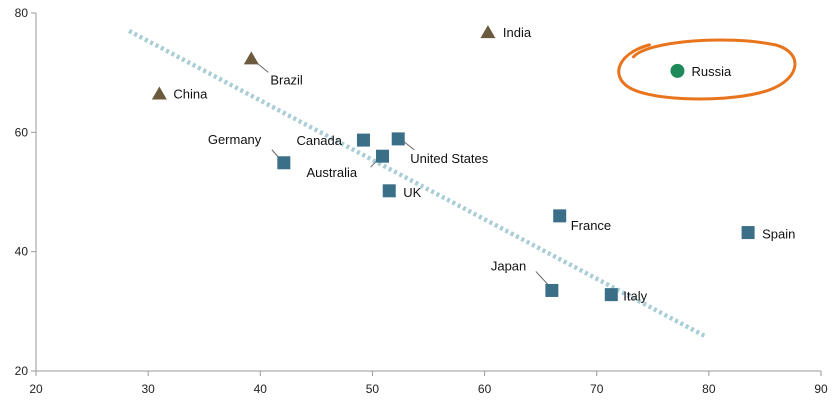 The height and width of the screenshot is (410, 837). I want to click on point-canada, so click(363, 140).